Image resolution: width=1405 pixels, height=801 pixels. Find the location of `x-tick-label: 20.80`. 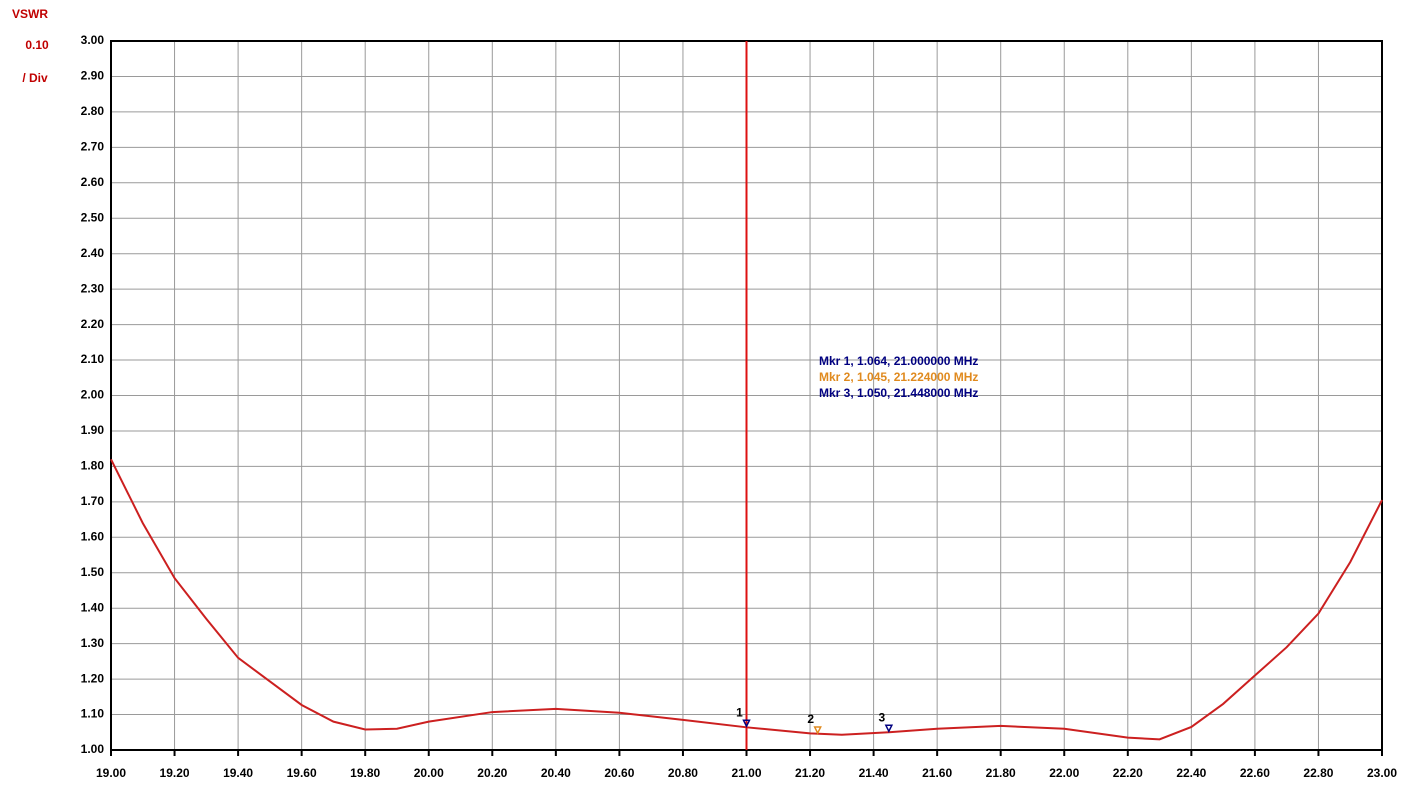

x-tick-label: 20.80 is located at coordinates (683, 773).